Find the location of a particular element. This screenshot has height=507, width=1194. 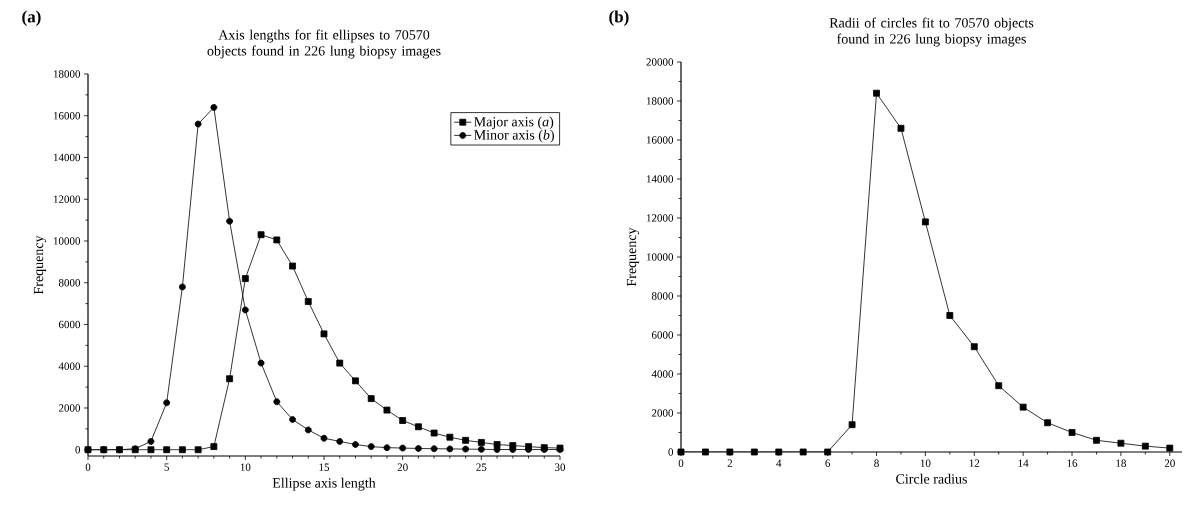

x-tick-label: 18 is located at coordinates (1121, 463).